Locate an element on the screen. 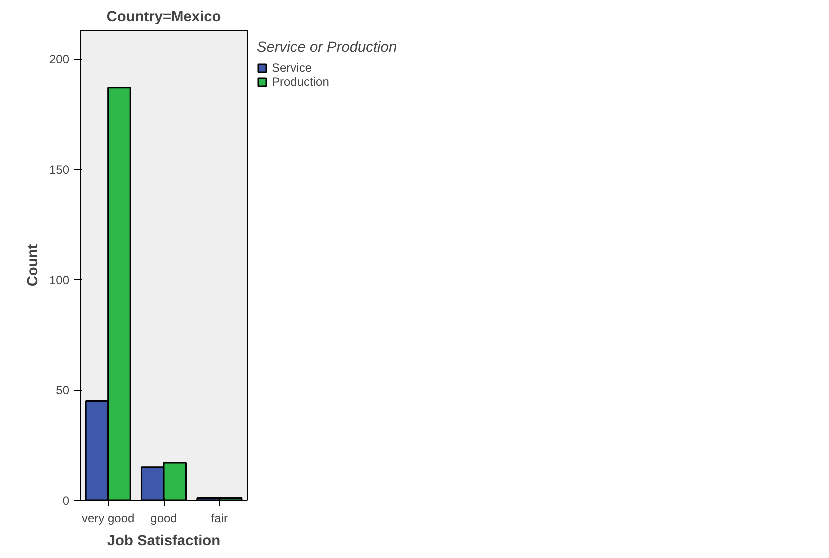 The height and width of the screenshot is (558, 829). y-tick-label: 0 is located at coordinates (66, 501).